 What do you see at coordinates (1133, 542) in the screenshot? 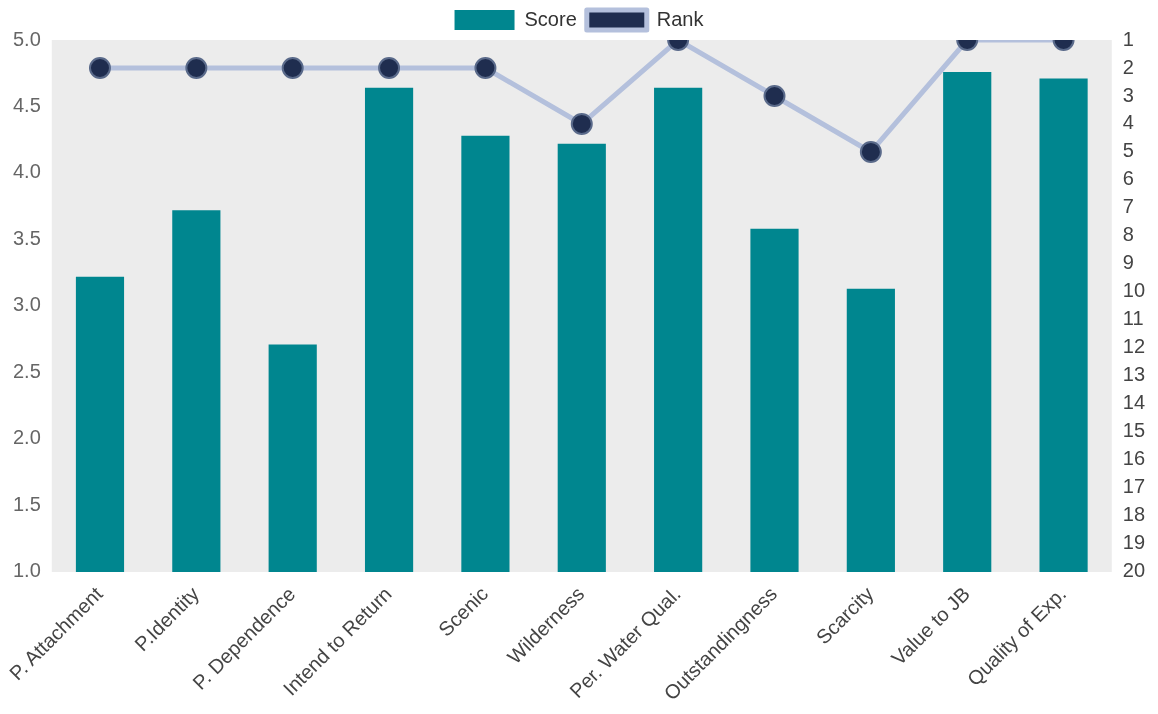
I see `y2-tick-label: 19` at bounding box center [1133, 542].